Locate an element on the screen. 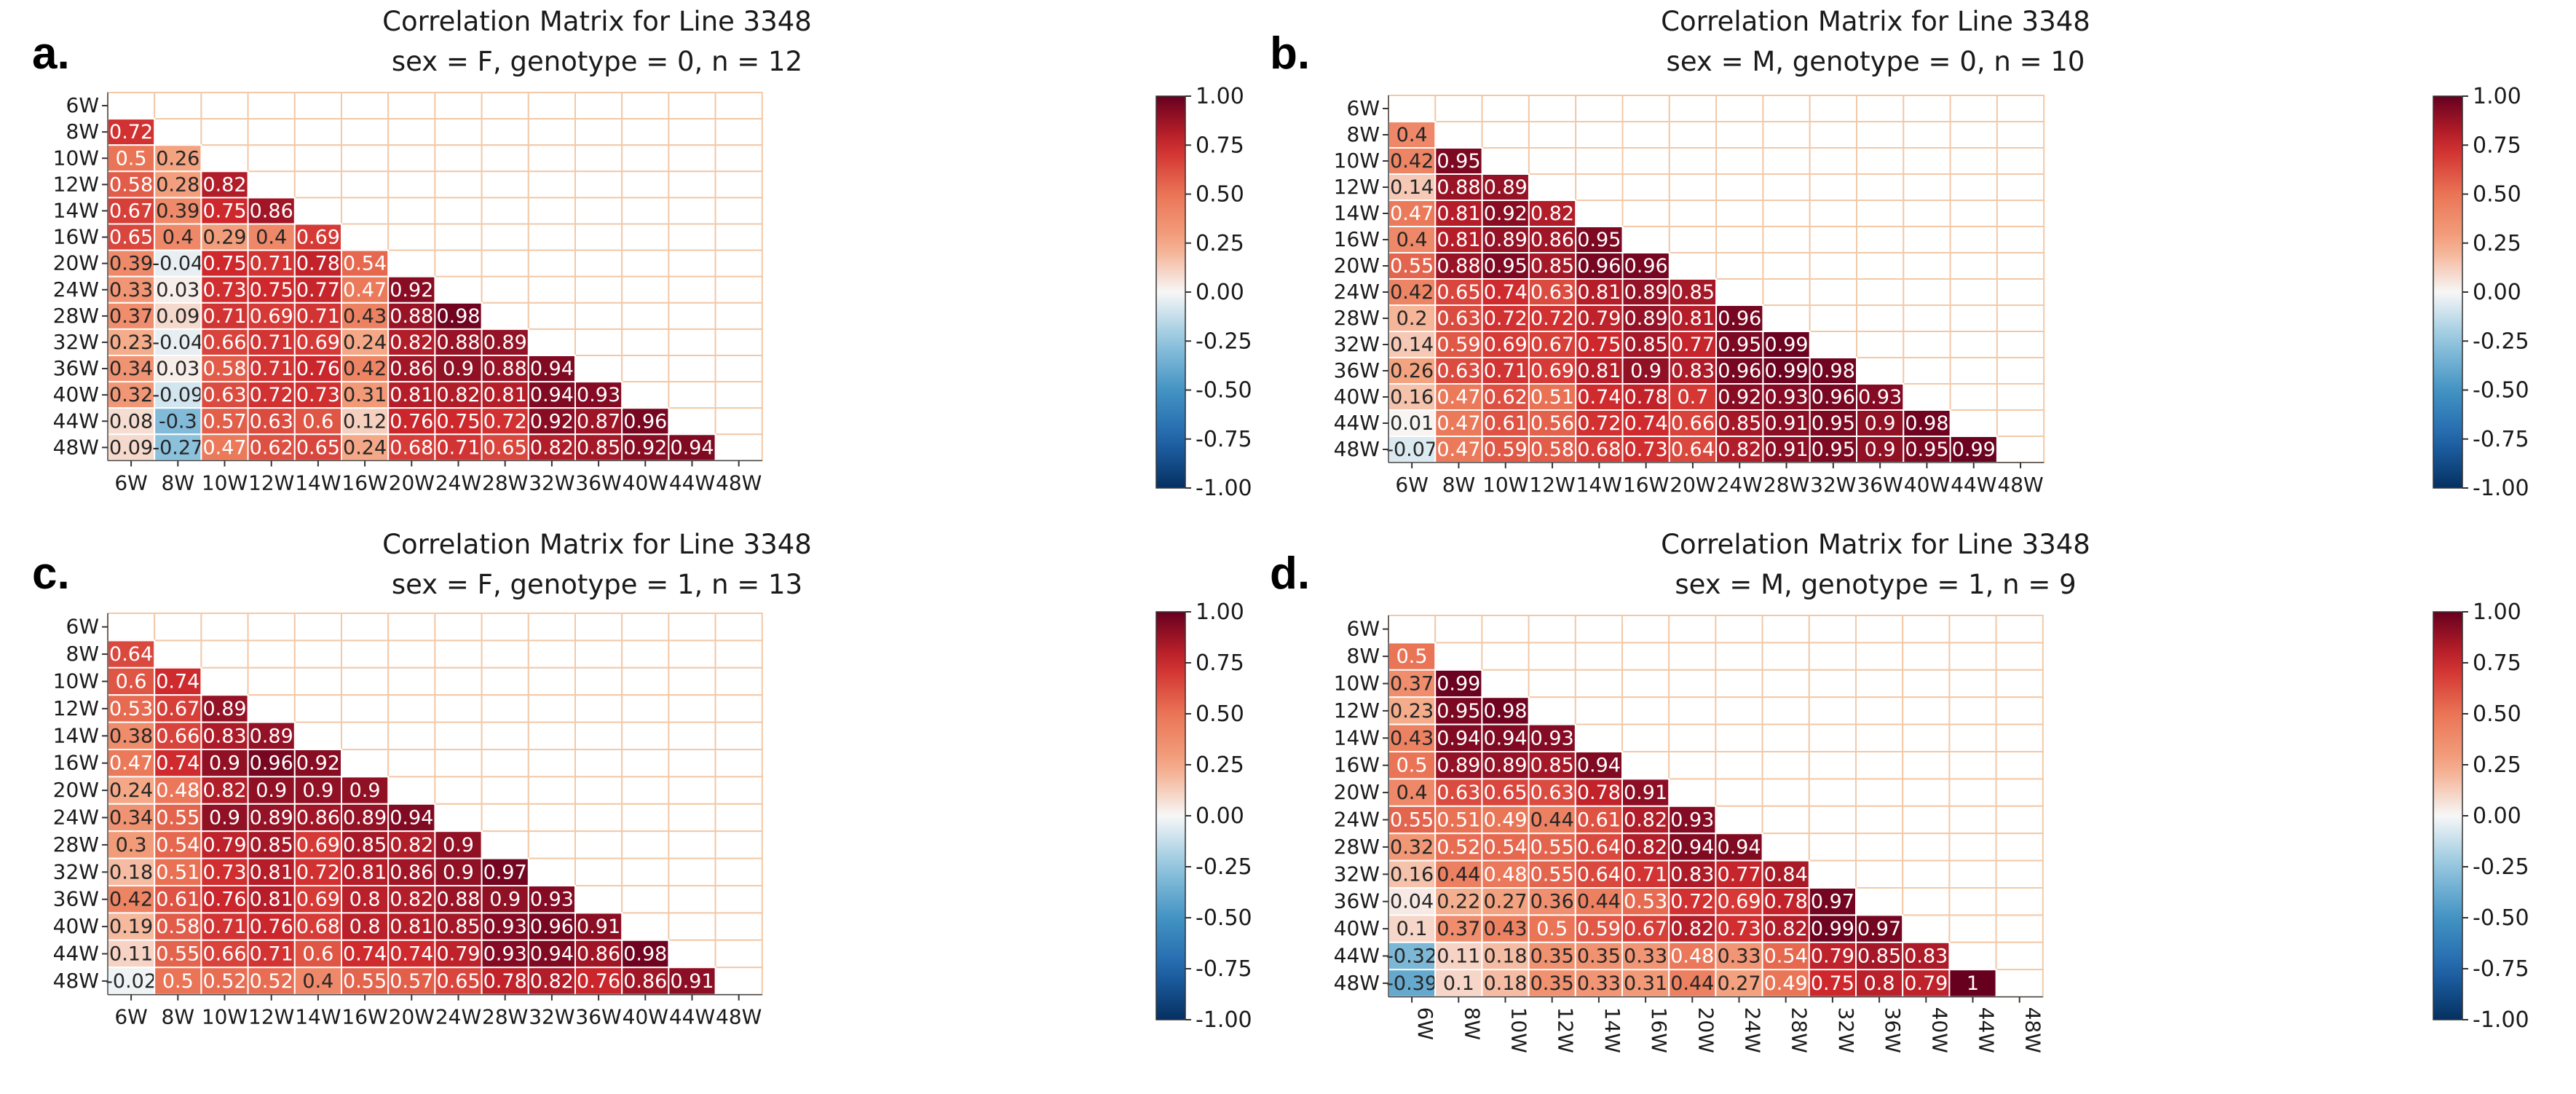  cell-value: 0.78 is located at coordinates (1786, 902).